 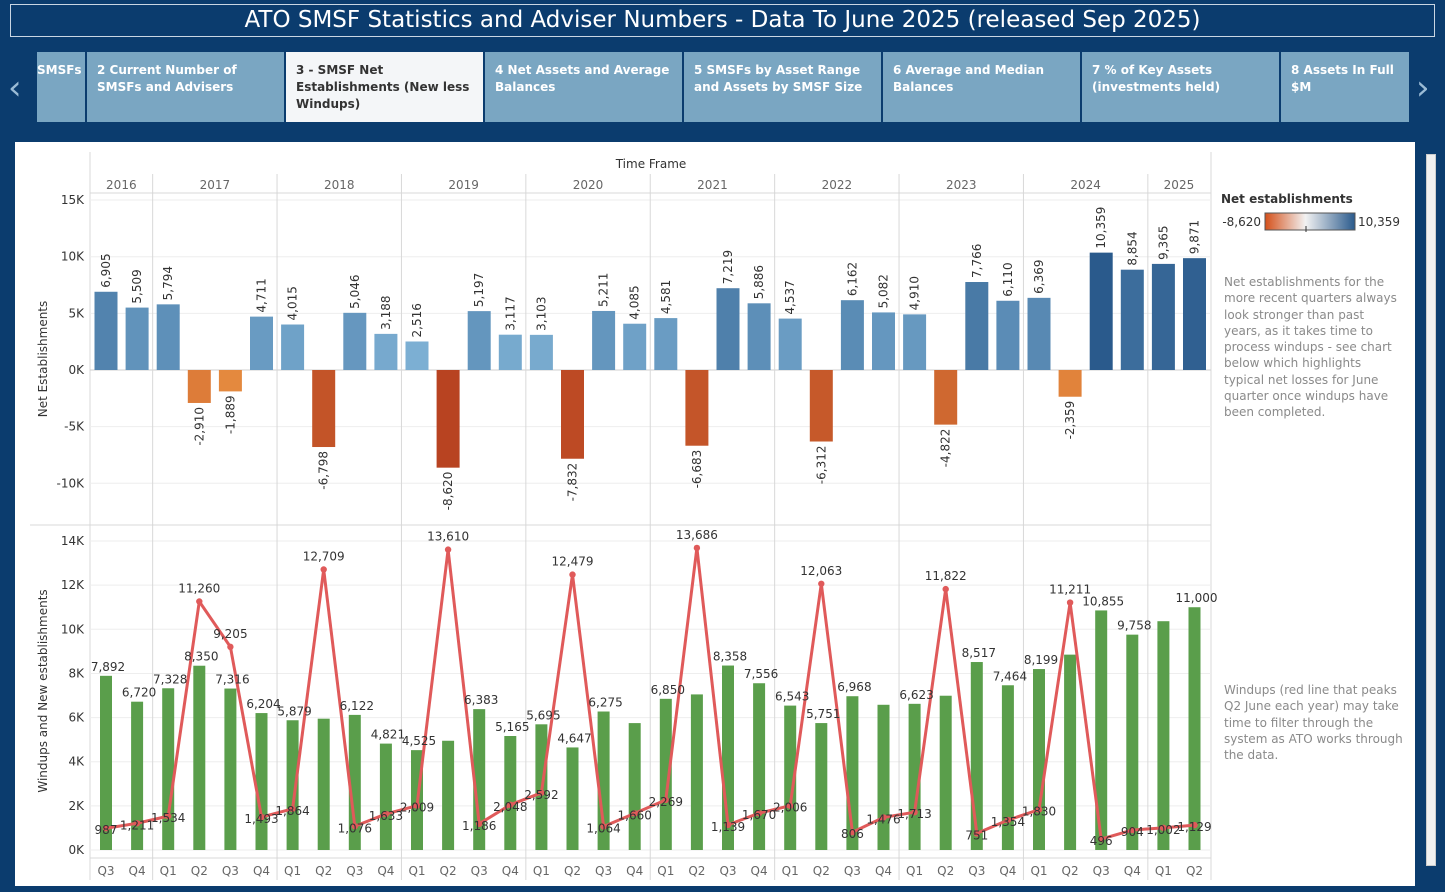 I want to click on windups-label: 751, so click(x=976, y=835).